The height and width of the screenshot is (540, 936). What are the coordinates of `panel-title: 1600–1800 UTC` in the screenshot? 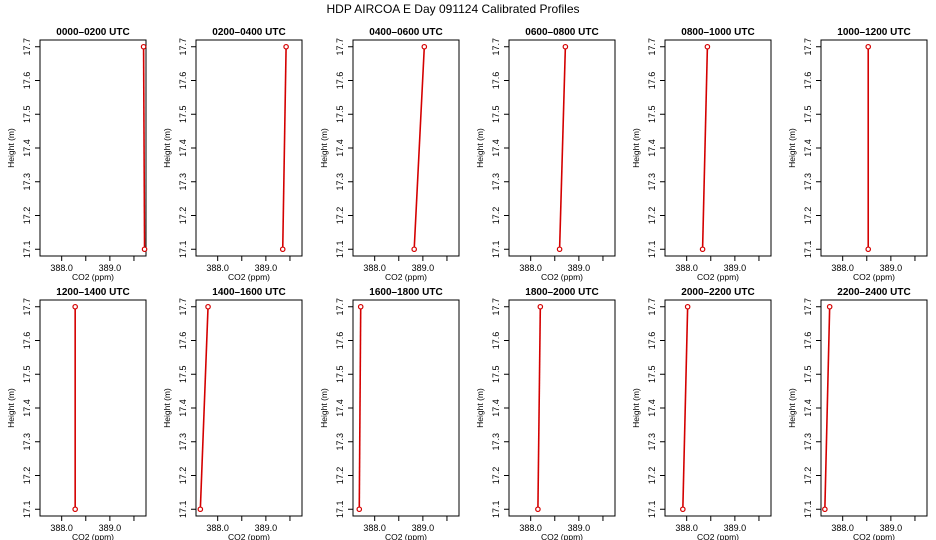 It's located at (405, 292).